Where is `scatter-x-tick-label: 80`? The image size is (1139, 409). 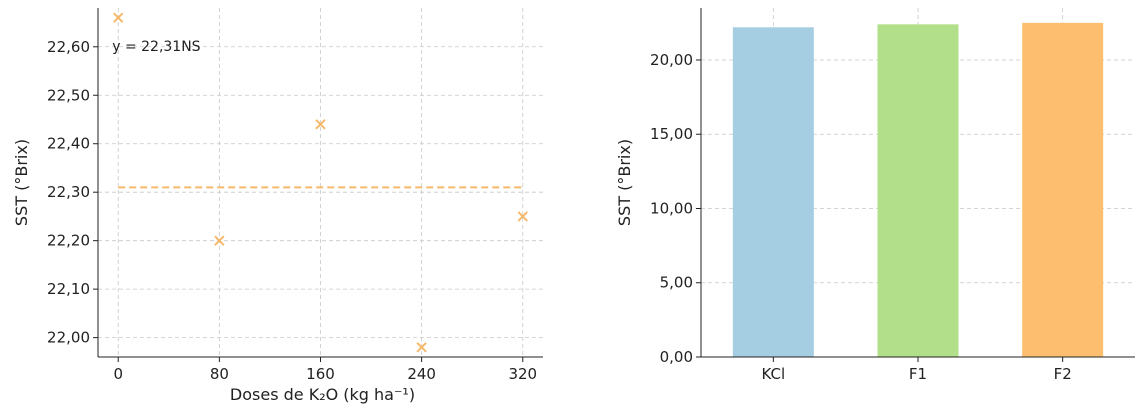 scatter-x-tick-label: 80 is located at coordinates (219, 374).